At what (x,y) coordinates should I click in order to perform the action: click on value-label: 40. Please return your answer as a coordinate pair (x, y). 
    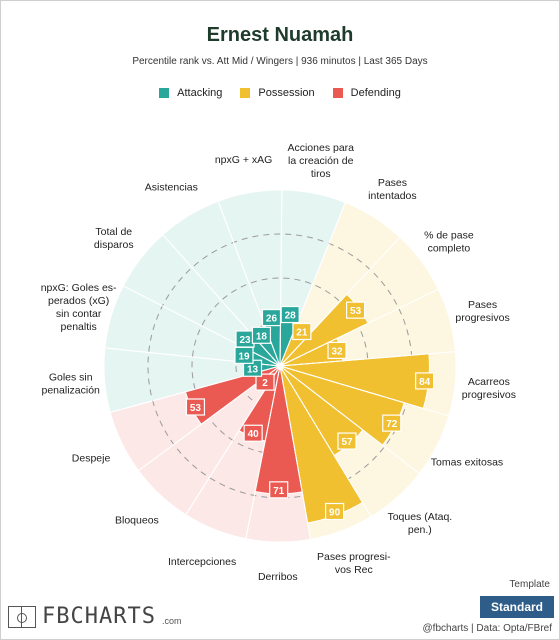
    Looking at the image, I should click on (253, 433).